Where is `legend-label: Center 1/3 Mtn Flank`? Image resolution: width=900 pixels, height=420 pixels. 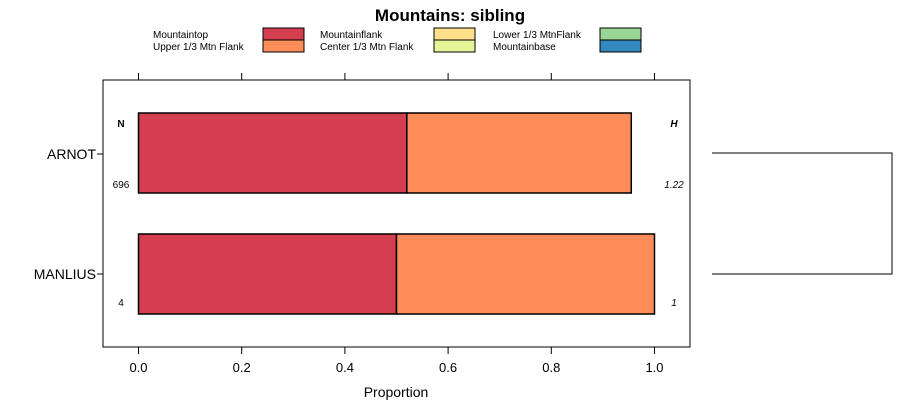
legend-label: Center 1/3 Mtn Flank is located at coordinates (367, 47).